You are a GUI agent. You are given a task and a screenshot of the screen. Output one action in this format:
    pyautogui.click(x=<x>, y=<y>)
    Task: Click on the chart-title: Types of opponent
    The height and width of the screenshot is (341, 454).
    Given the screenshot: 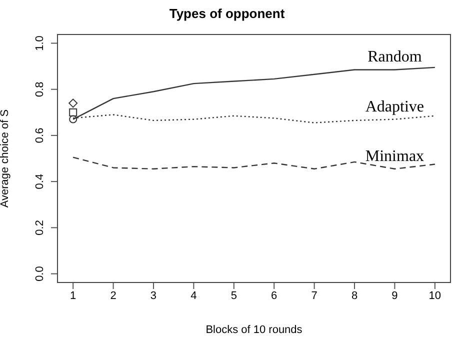 What is the action you would take?
    pyautogui.click(x=227, y=13)
    